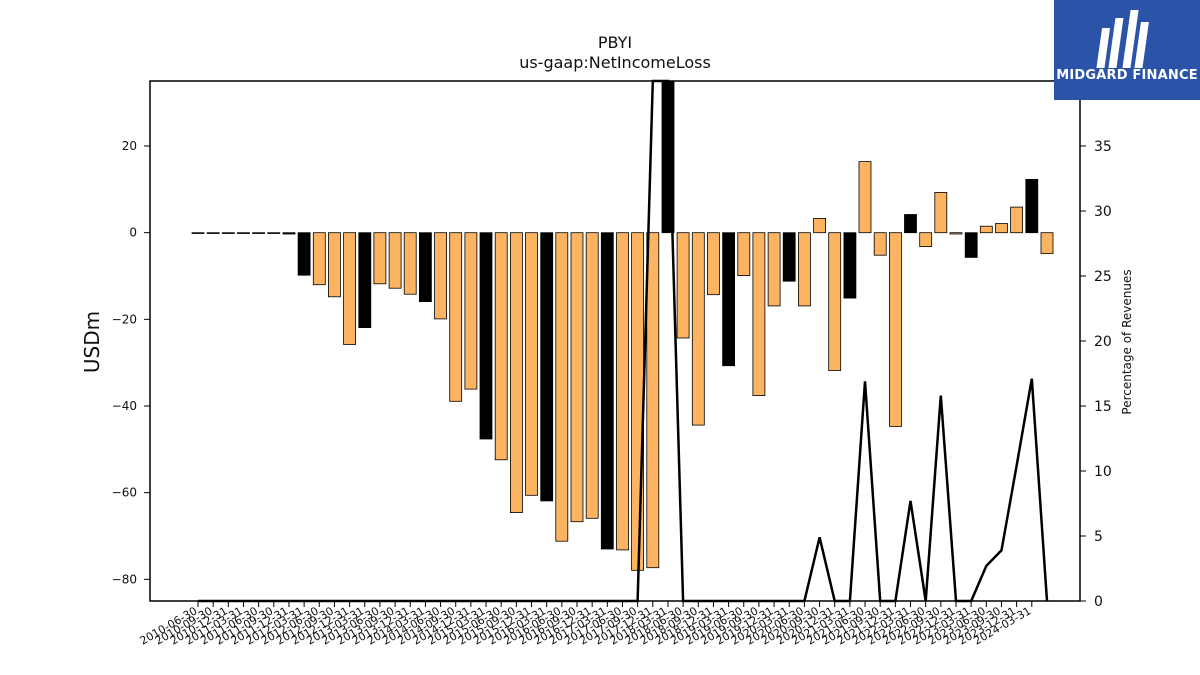  What do you see at coordinates (1103, 407) in the screenshot?
I see `y2-tick-label: 15` at bounding box center [1103, 407].